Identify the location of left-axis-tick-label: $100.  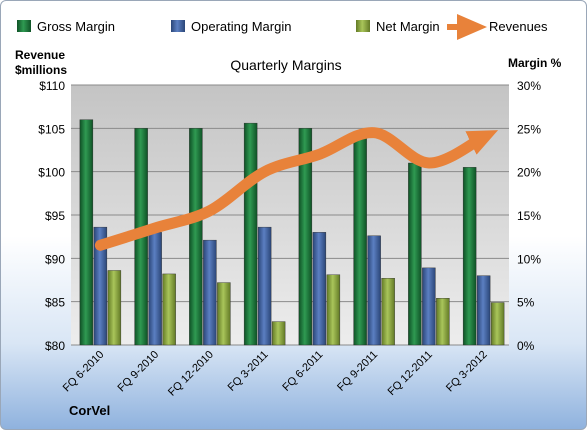
(51, 173).